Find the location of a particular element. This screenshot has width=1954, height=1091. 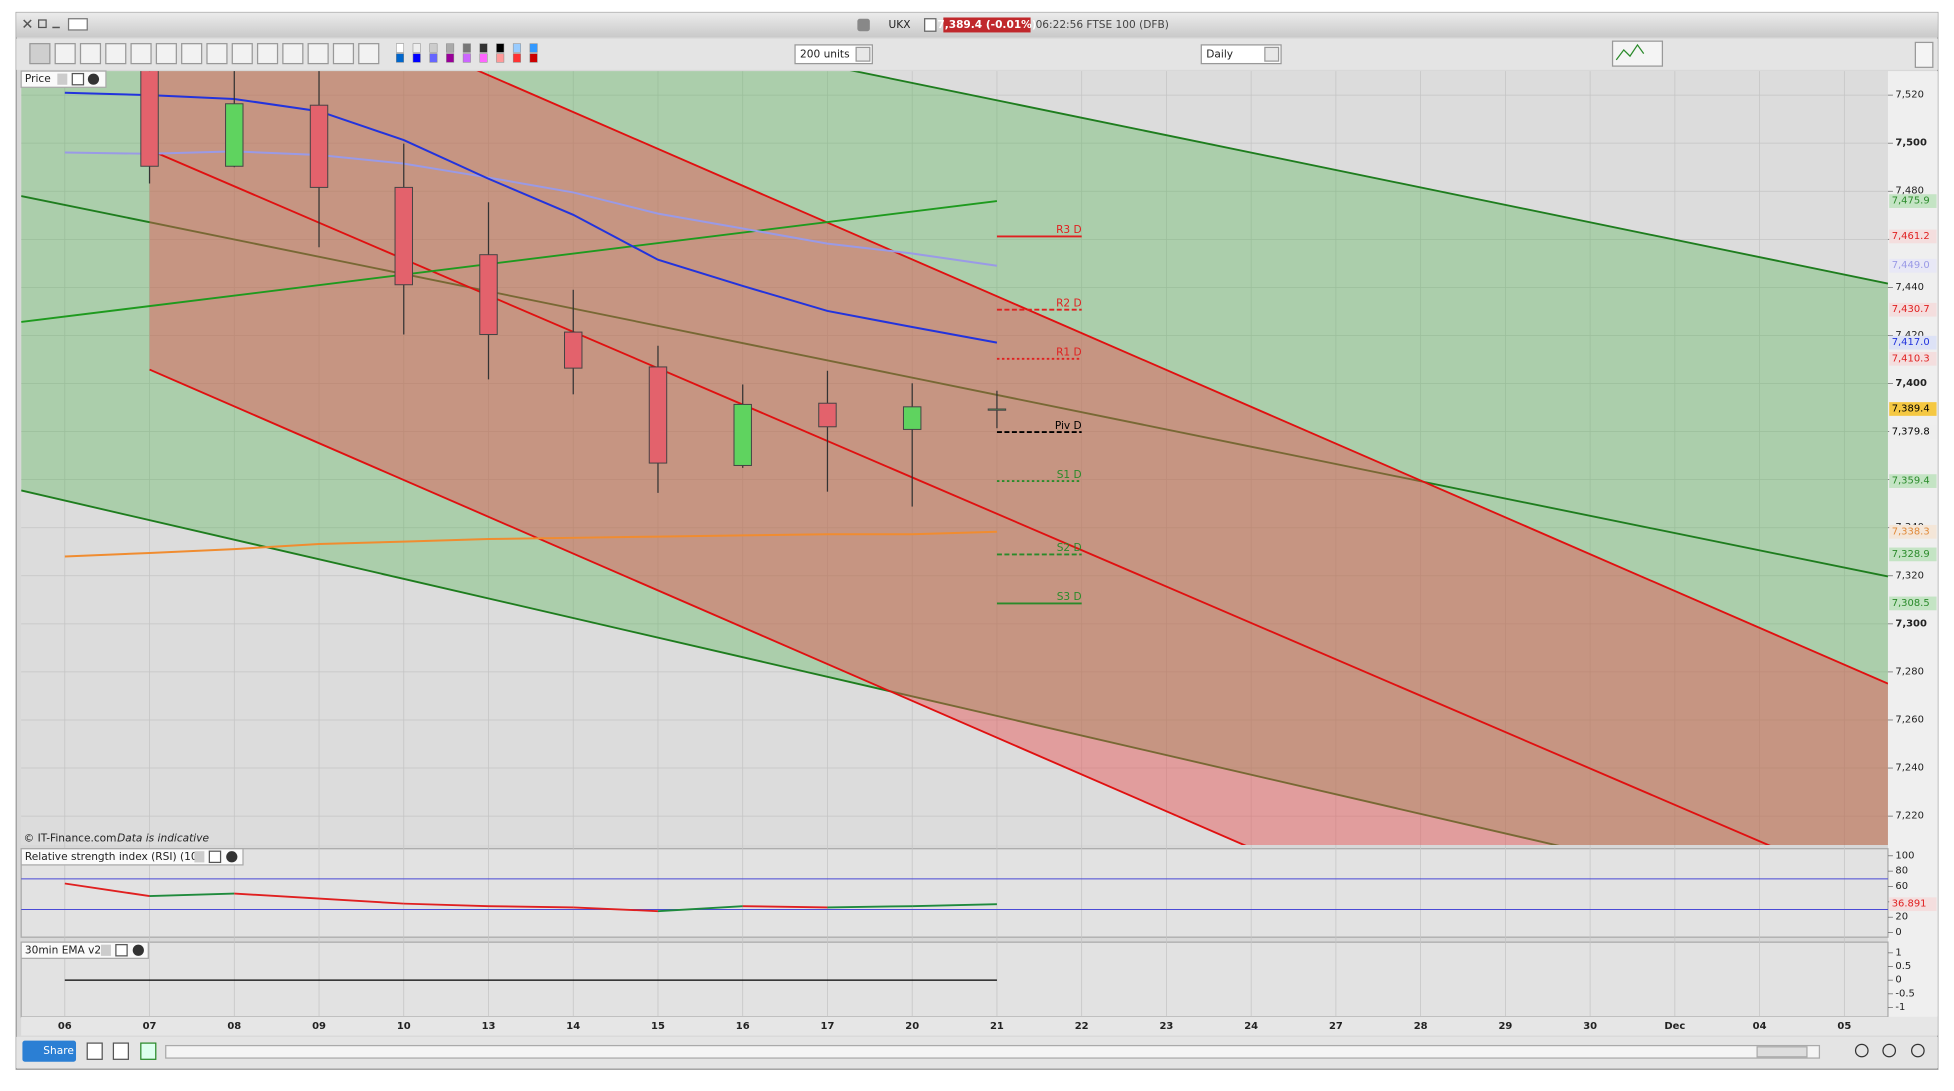

close-button is located at coordinates (27, 23).